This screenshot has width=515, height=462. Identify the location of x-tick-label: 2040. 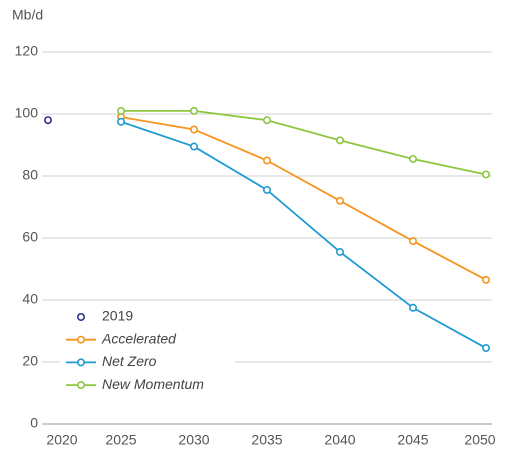
(339, 440).